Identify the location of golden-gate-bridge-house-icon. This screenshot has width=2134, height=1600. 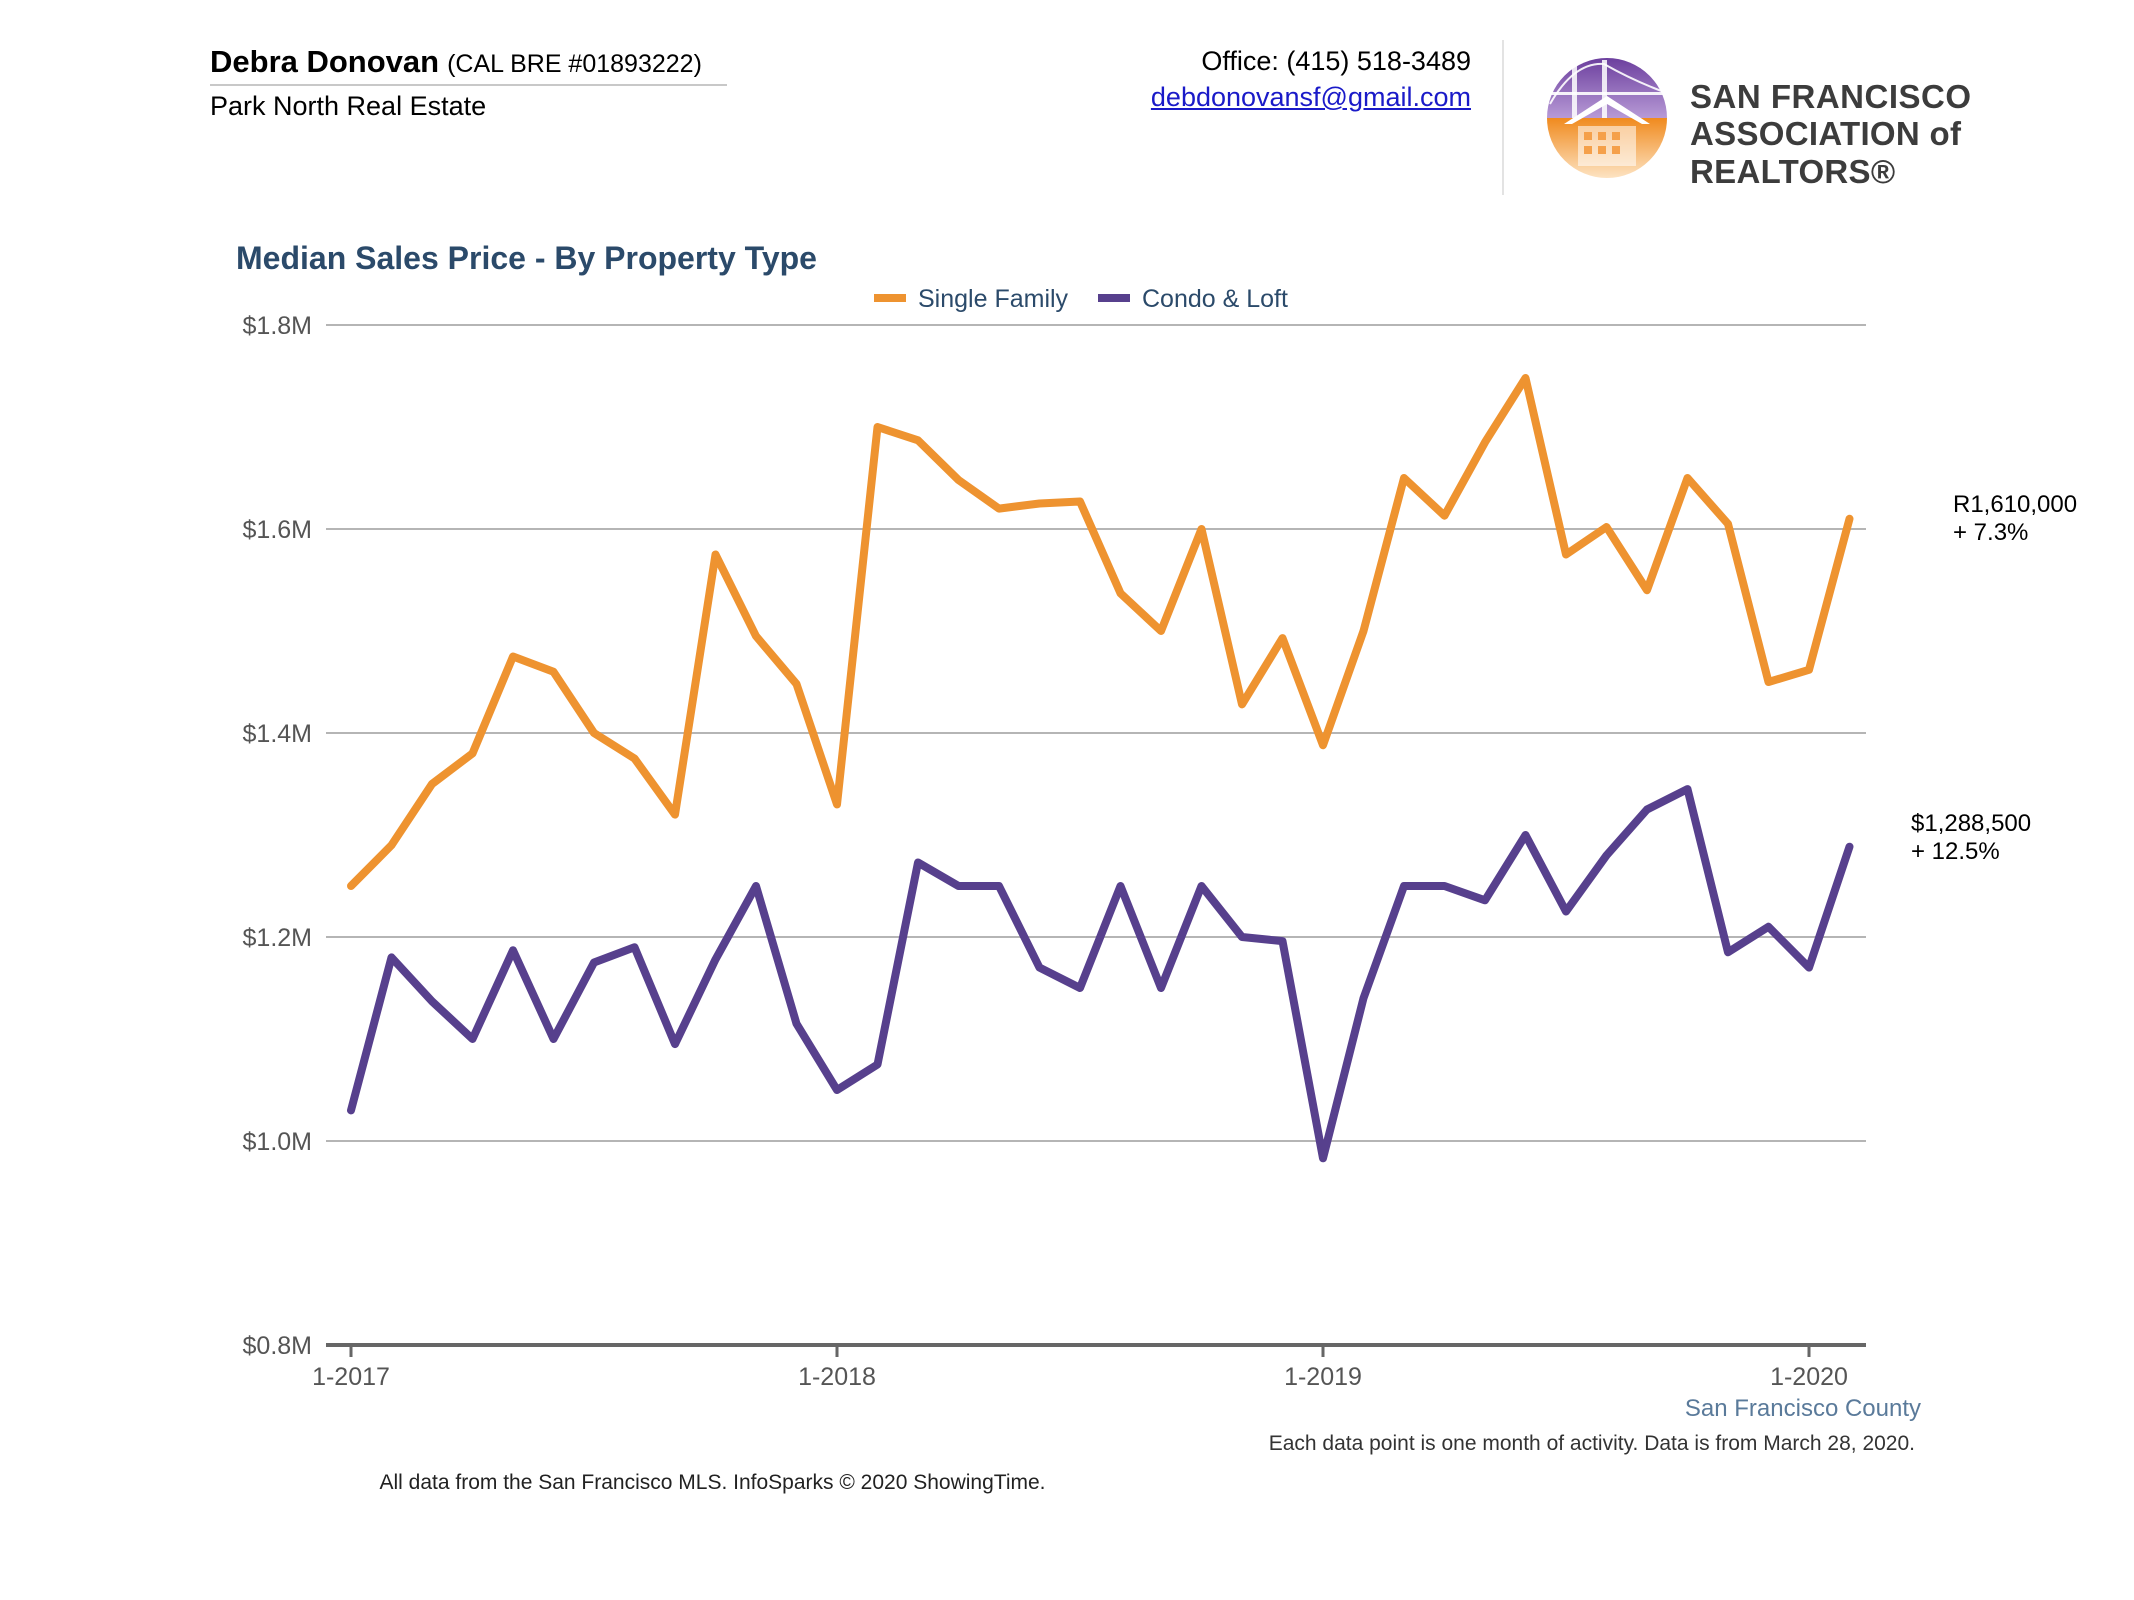
(1607, 118).